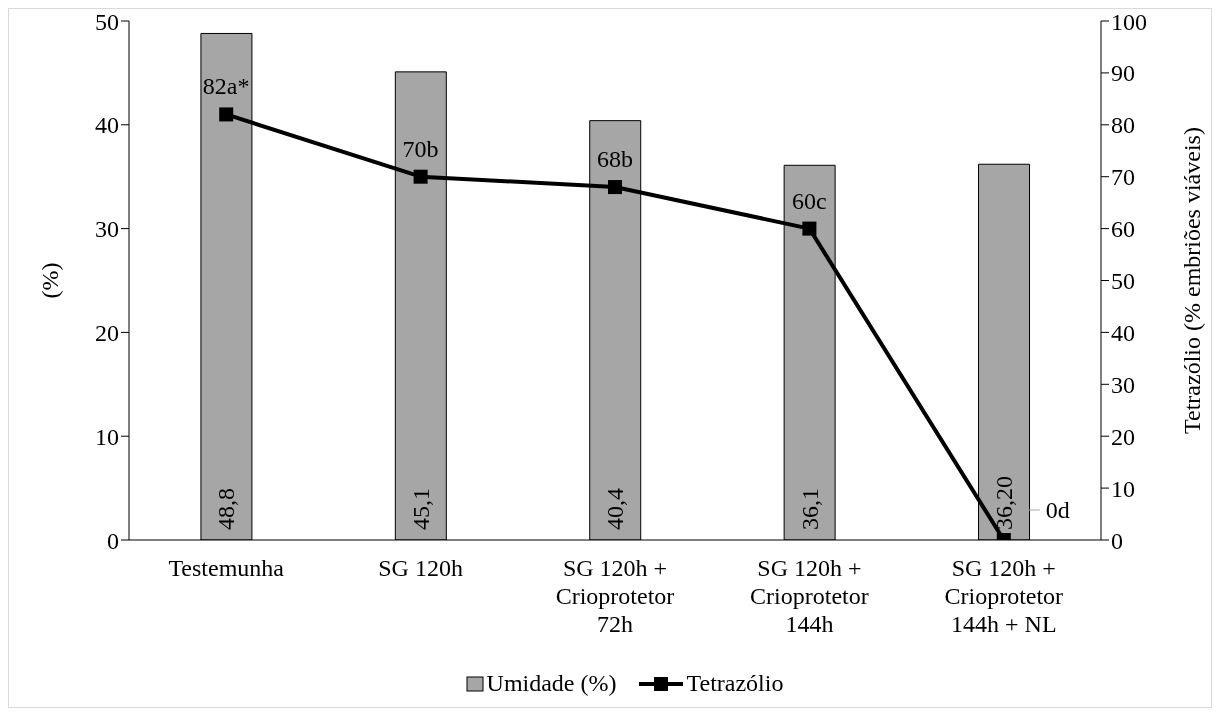 The width and height of the screenshot is (1220, 718). Describe the element at coordinates (615, 509) in the screenshot. I see `data-label: 40,4` at that location.